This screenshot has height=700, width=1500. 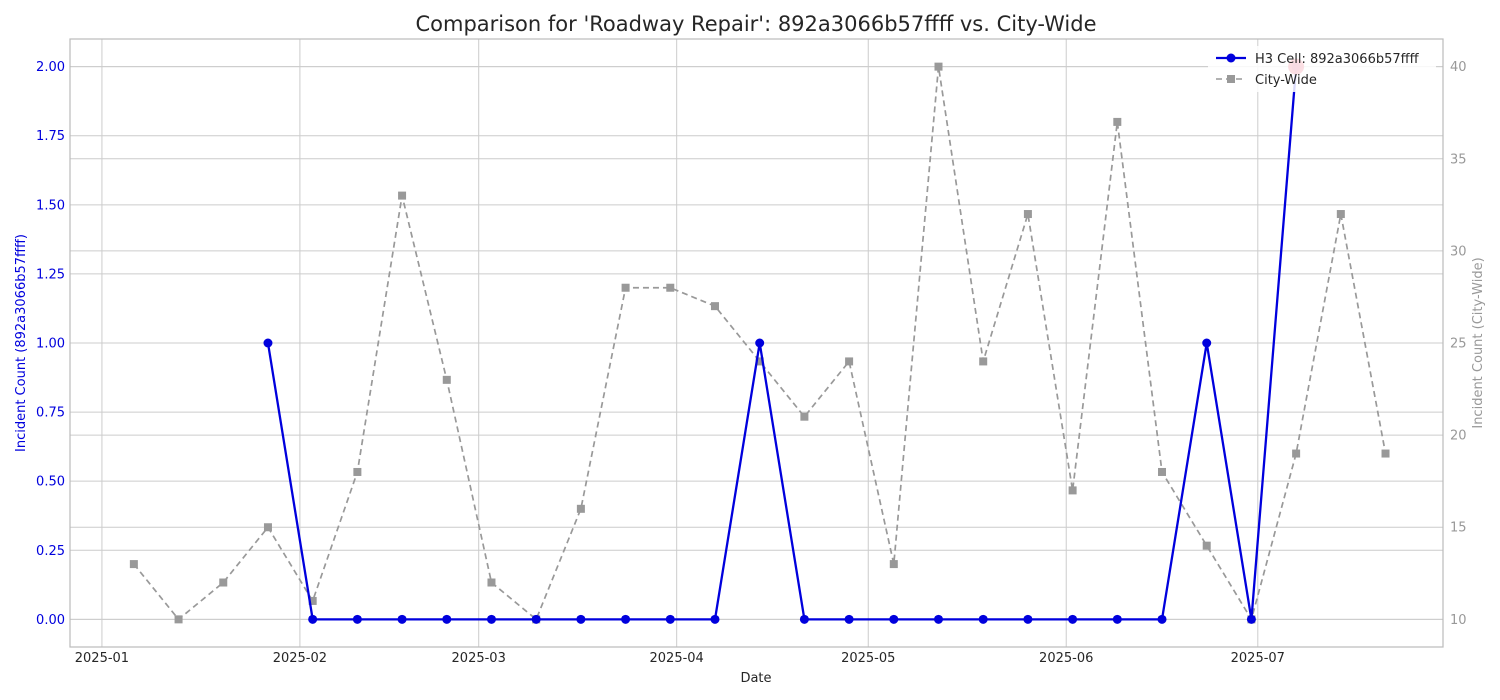 I want to click on left-y-tick-label: 2.00, so click(x=50, y=67).